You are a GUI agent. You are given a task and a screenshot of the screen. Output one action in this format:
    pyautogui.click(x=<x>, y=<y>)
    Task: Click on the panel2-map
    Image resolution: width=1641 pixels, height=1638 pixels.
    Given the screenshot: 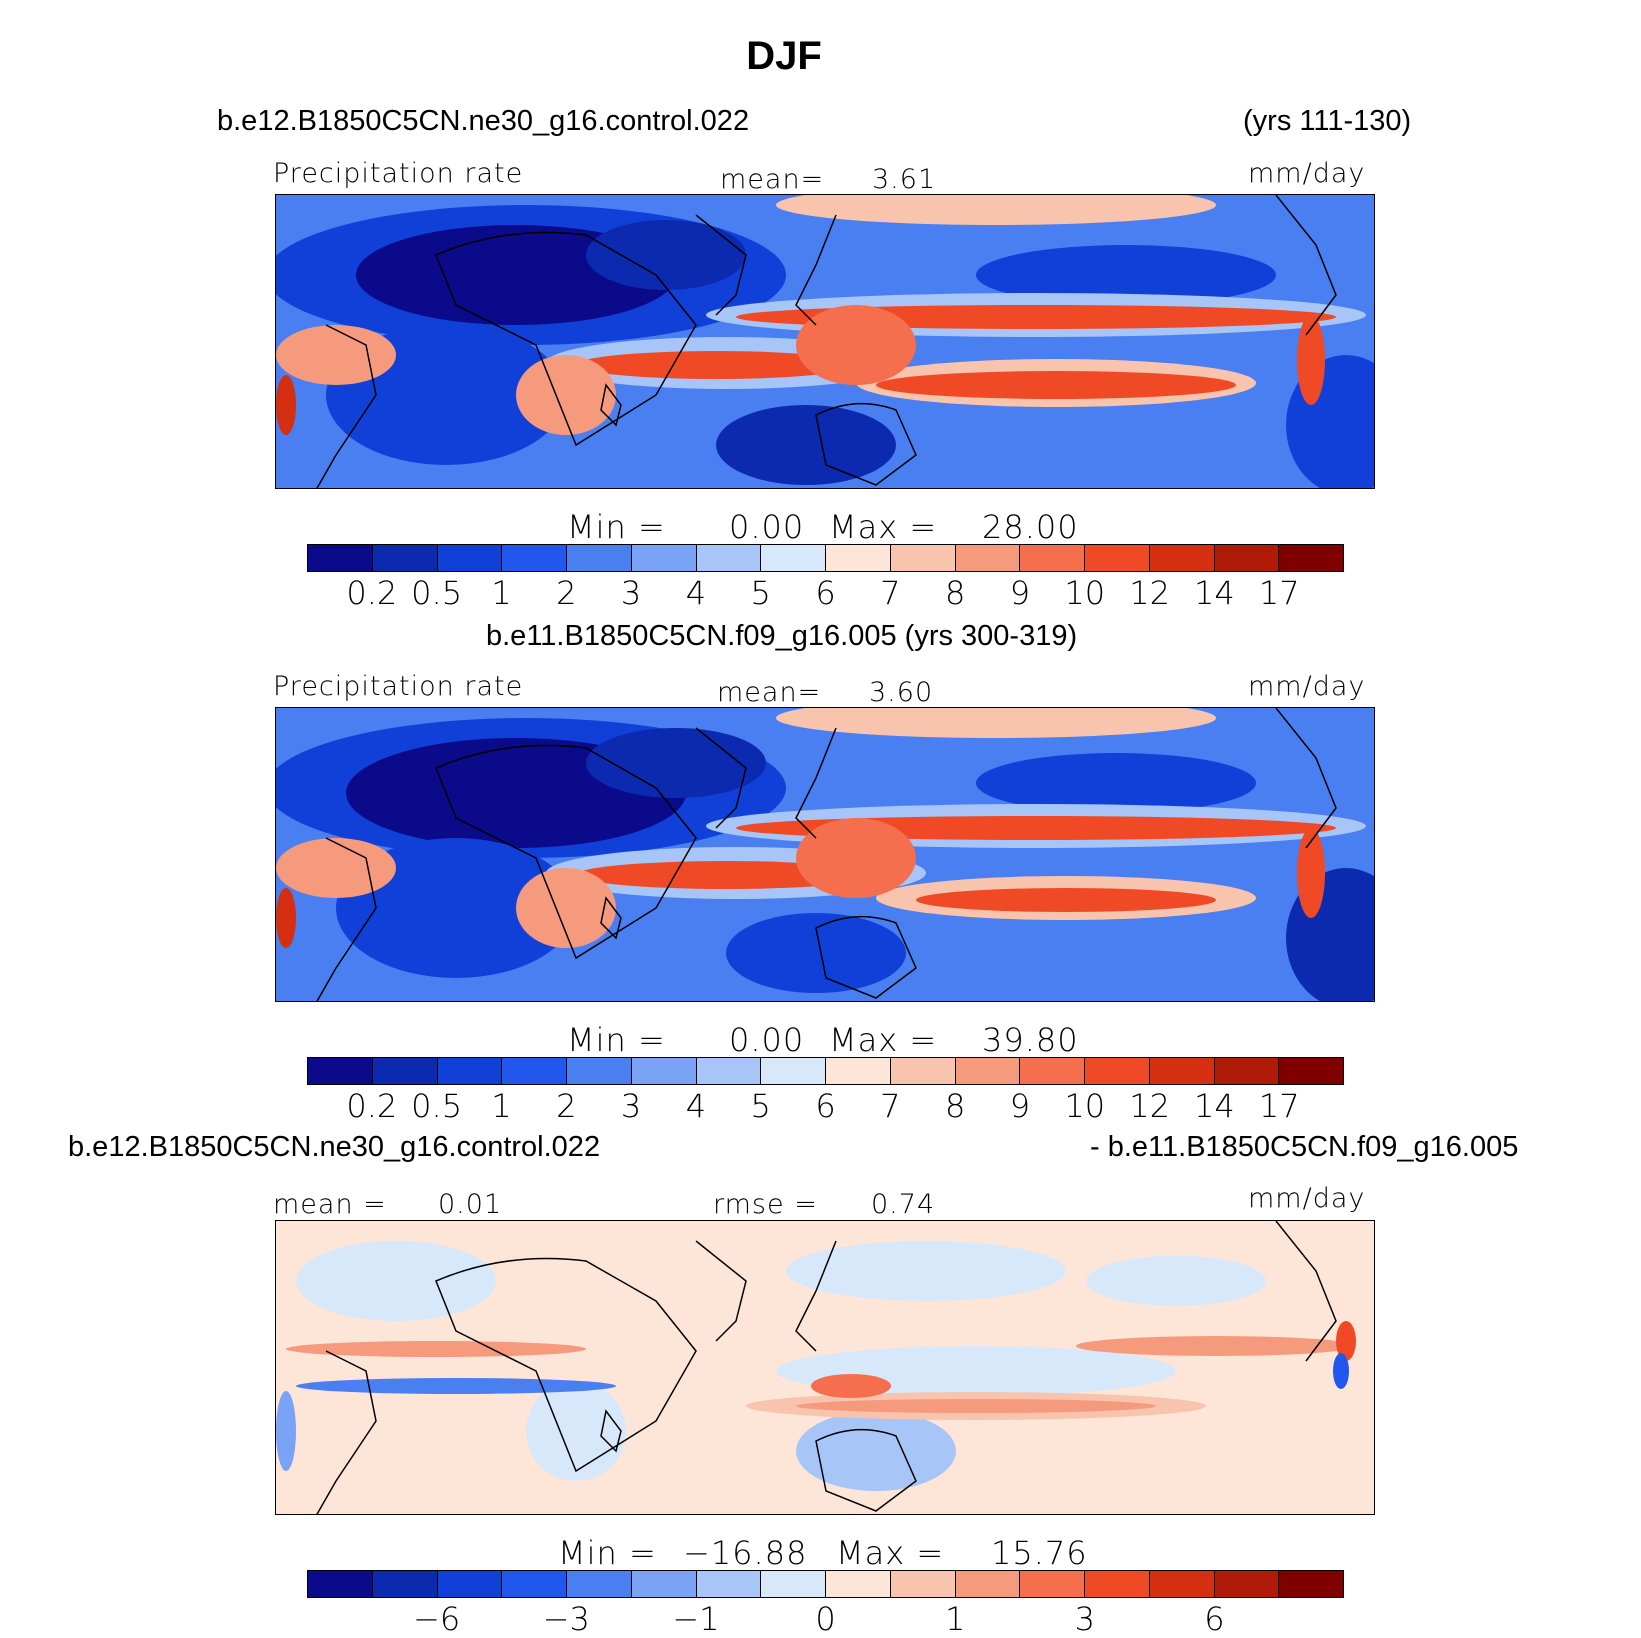 What is the action you would take?
    pyautogui.click(x=825, y=854)
    